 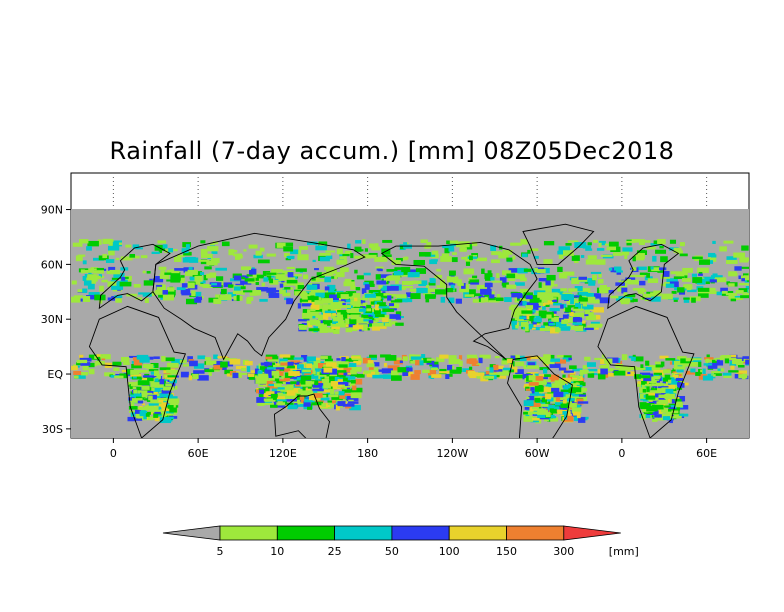 What do you see at coordinates (55, 374) in the screenshot?
I see `y-tick-label: EQ` at bounding box center [55, 374].